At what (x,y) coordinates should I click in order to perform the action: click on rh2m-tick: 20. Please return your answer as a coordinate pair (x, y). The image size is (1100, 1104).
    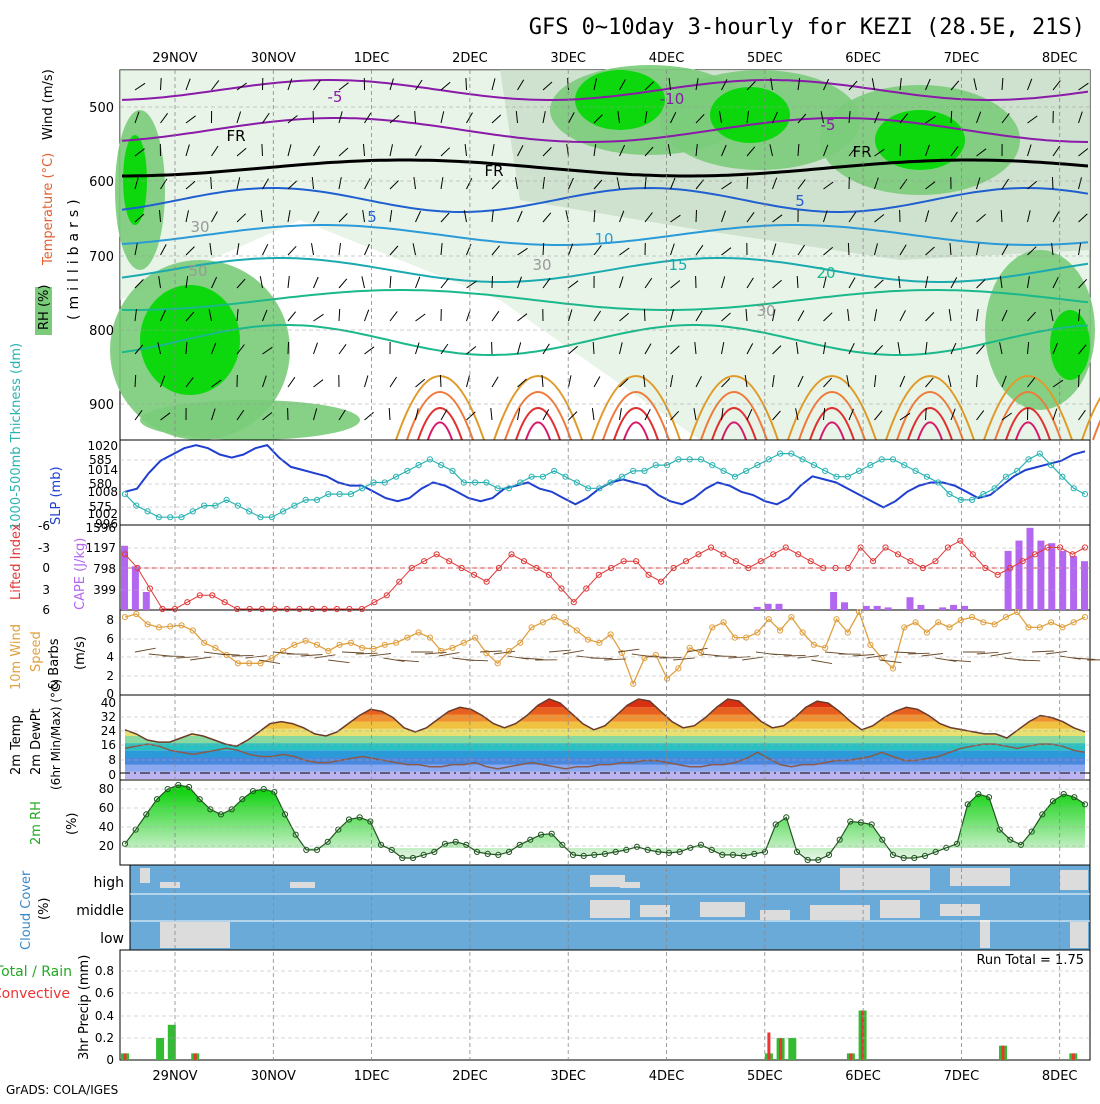
    Looking at the image, I should click on (106, 846).